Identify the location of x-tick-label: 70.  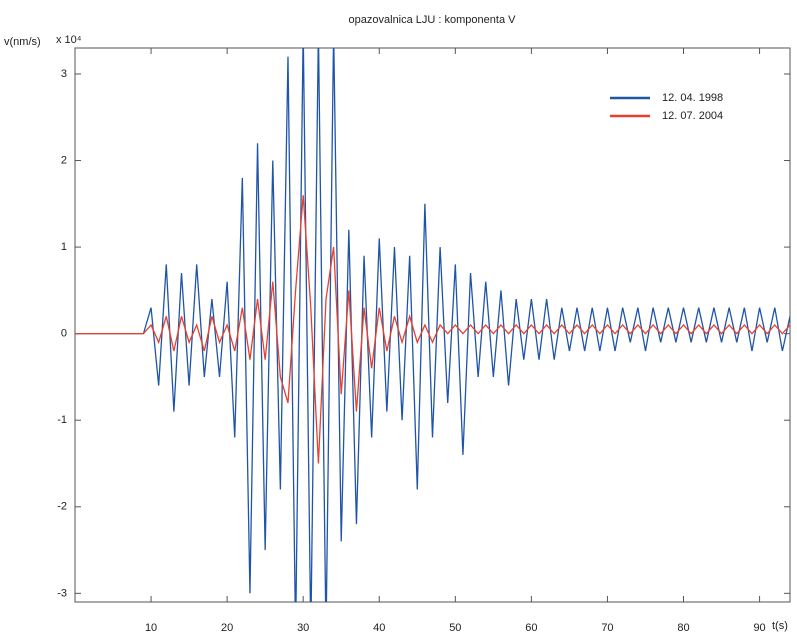
(607, 628).